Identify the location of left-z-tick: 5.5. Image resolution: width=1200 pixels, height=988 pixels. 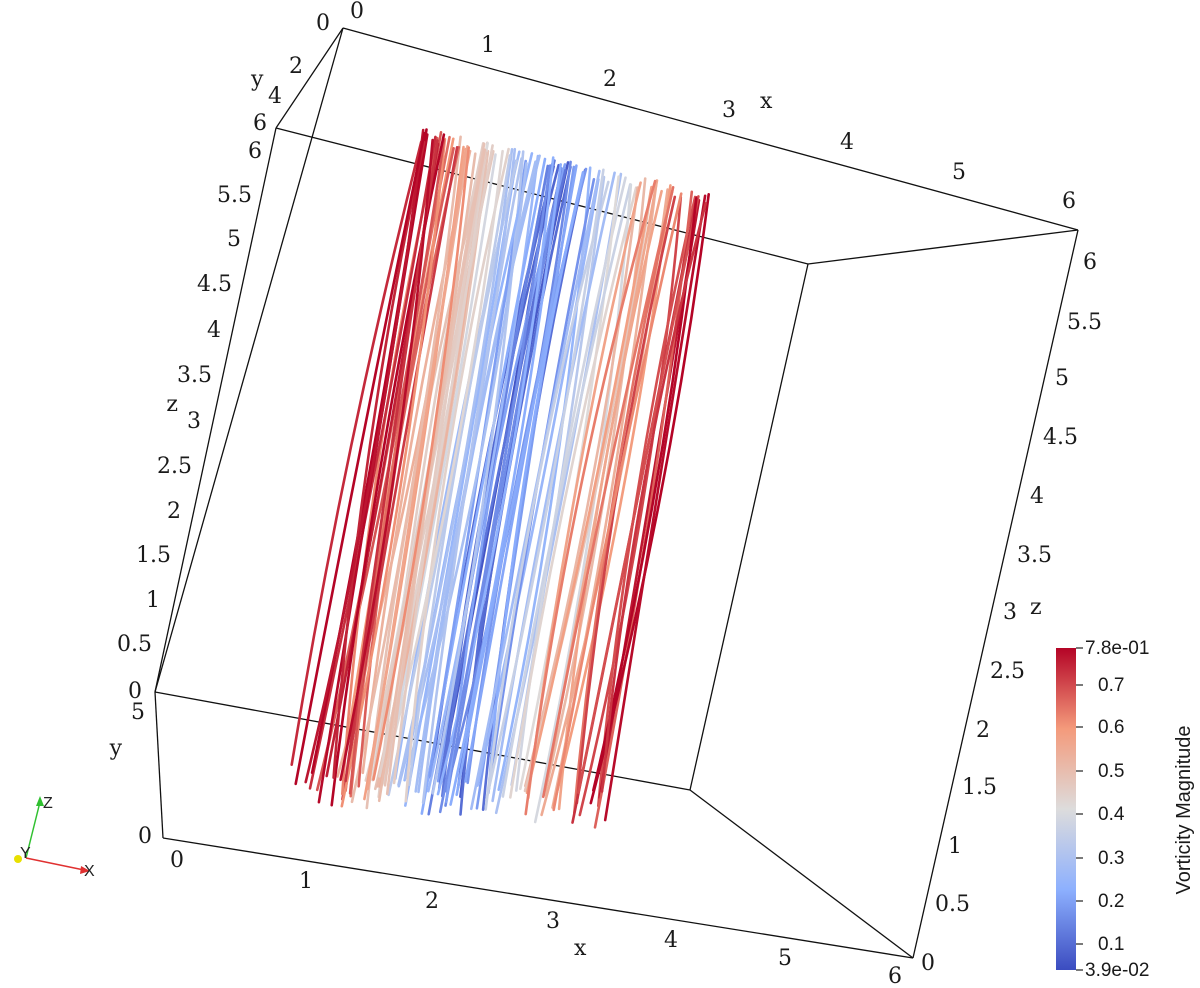
(234, 195).